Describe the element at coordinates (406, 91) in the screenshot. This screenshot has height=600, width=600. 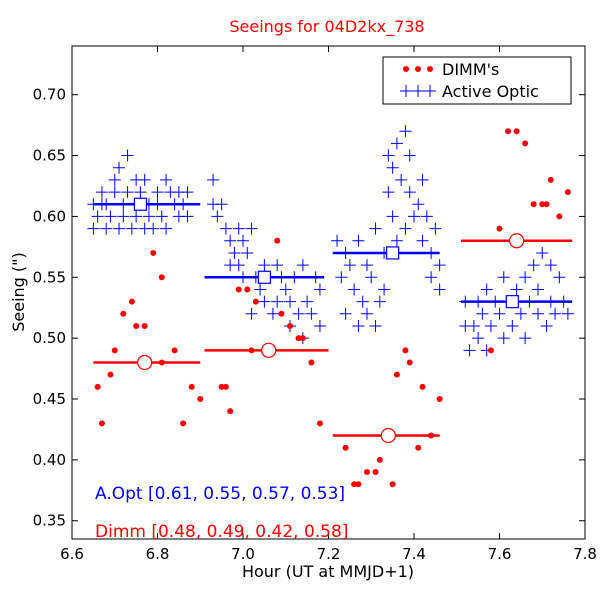
I see `legend-aopt-plus` at that location.